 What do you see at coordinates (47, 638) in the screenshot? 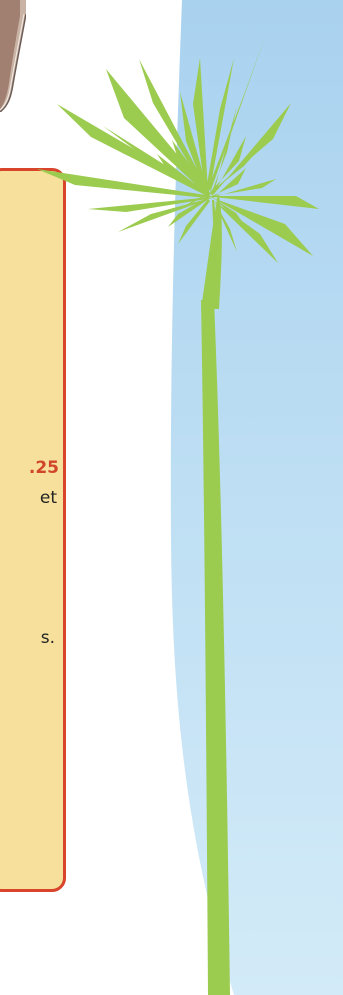
I see `body-text-fragment: s.` at bounding box center [47, 638].